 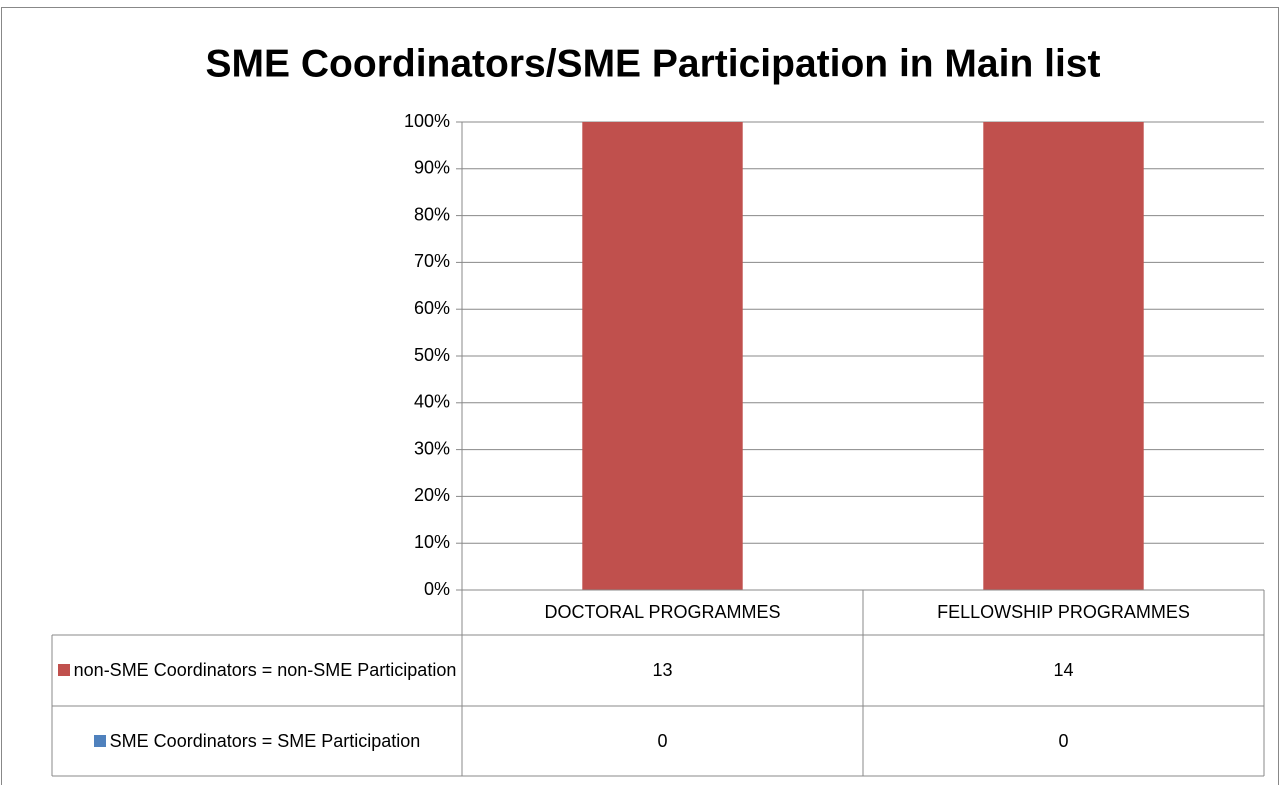 What do you see at coordinates (1063, 612) in the screenshot?
I see `x-tick-label: FELLOWSHIP PROGRAMMES` at bounding box center [1063, 612].